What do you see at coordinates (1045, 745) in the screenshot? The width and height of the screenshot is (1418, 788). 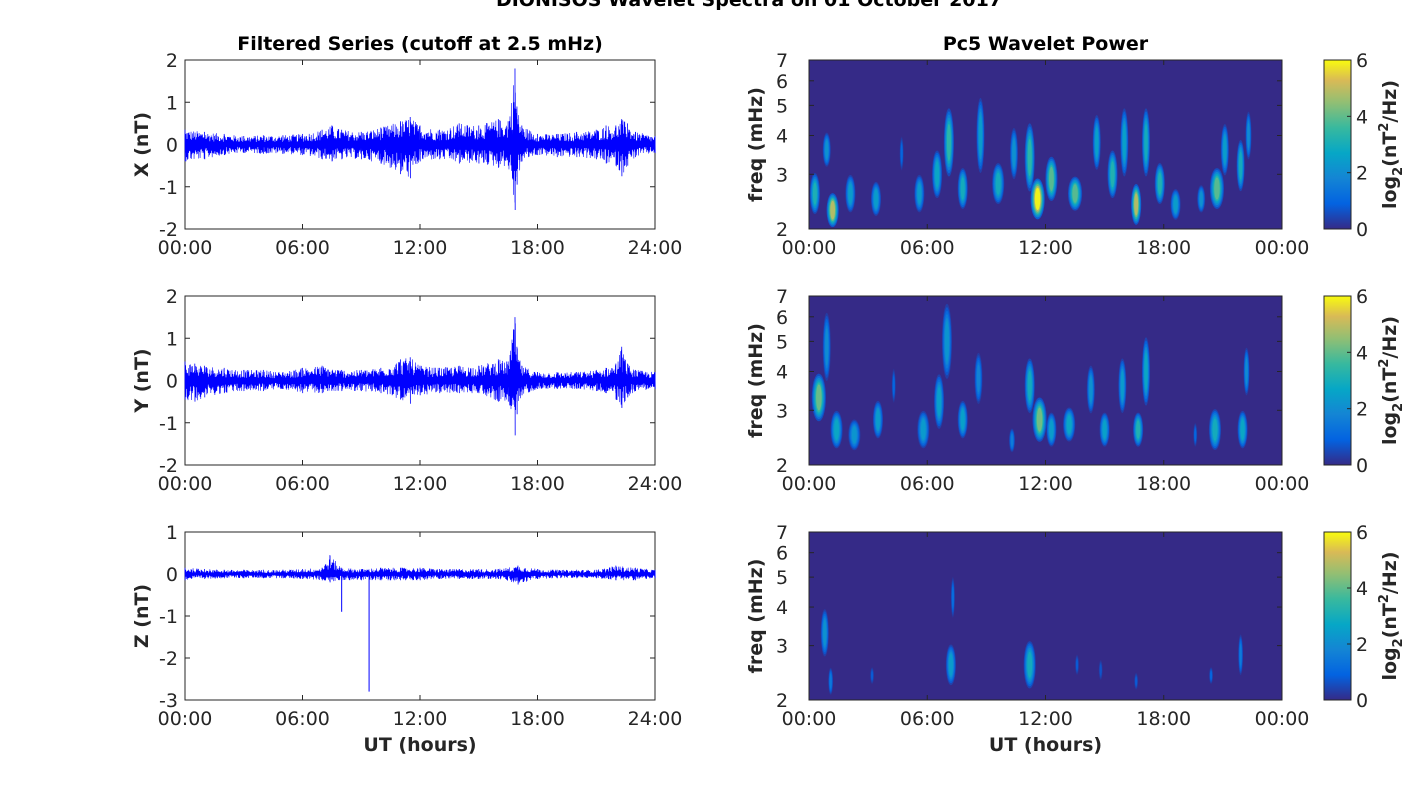 I see `x-axis-label: UT (hours)` at bounding box center [1045, 745].